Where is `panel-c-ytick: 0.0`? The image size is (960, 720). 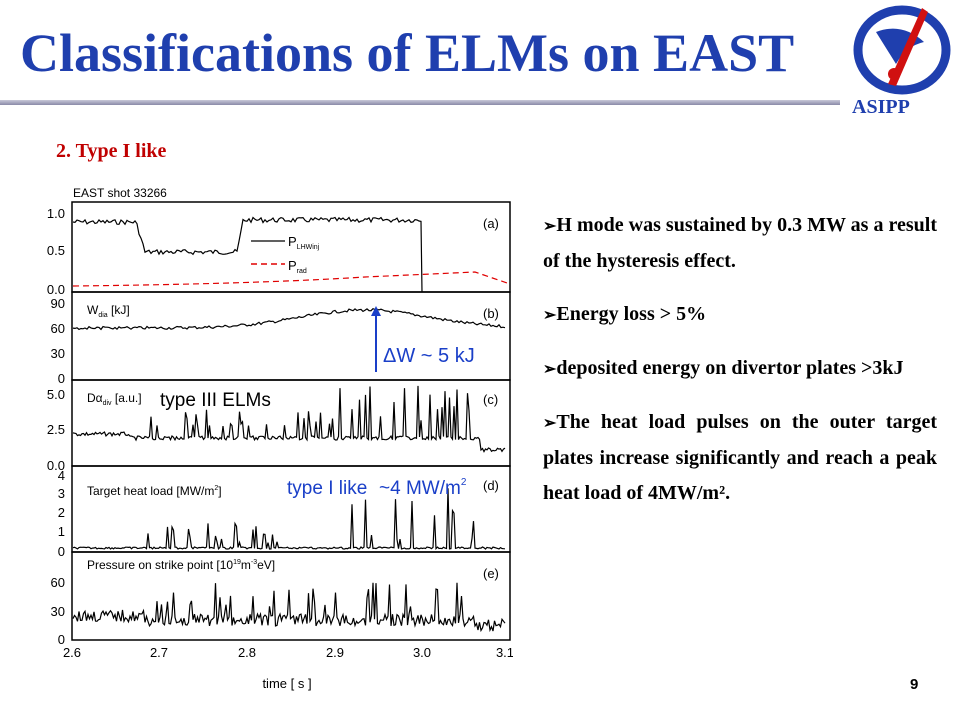 panel-c-ytick: 0.0 is located at coordinates (56, 465).